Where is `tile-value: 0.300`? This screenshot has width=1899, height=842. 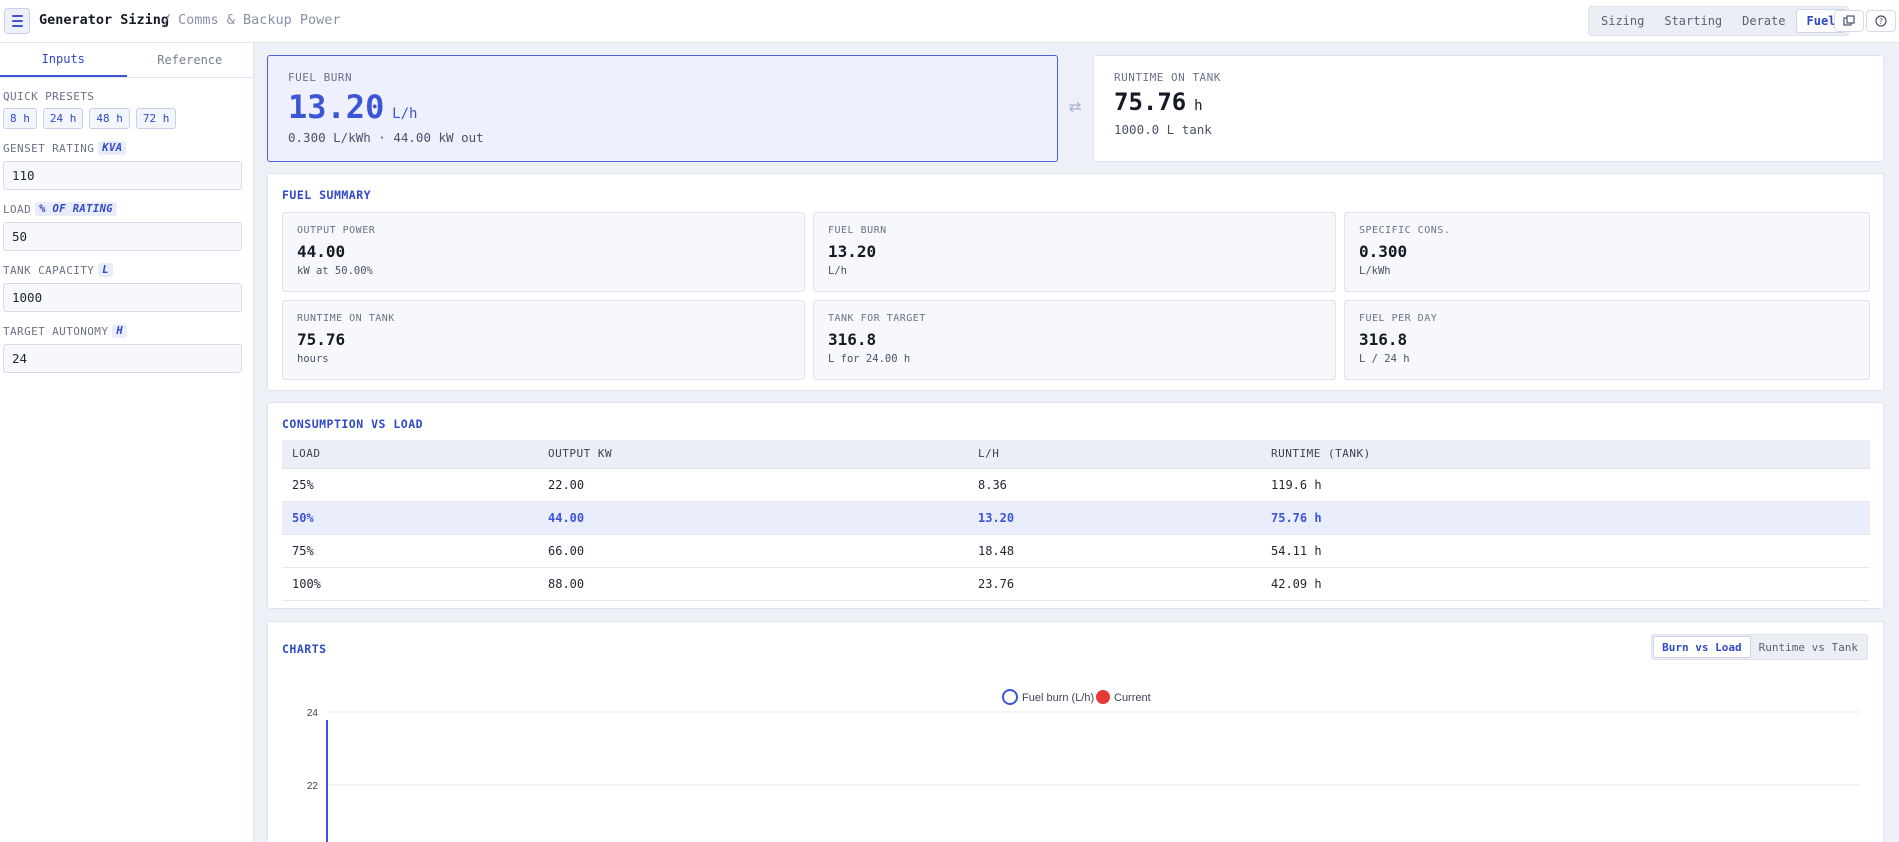 tile-value: 0.300 is located at coordinates (1383, 251).